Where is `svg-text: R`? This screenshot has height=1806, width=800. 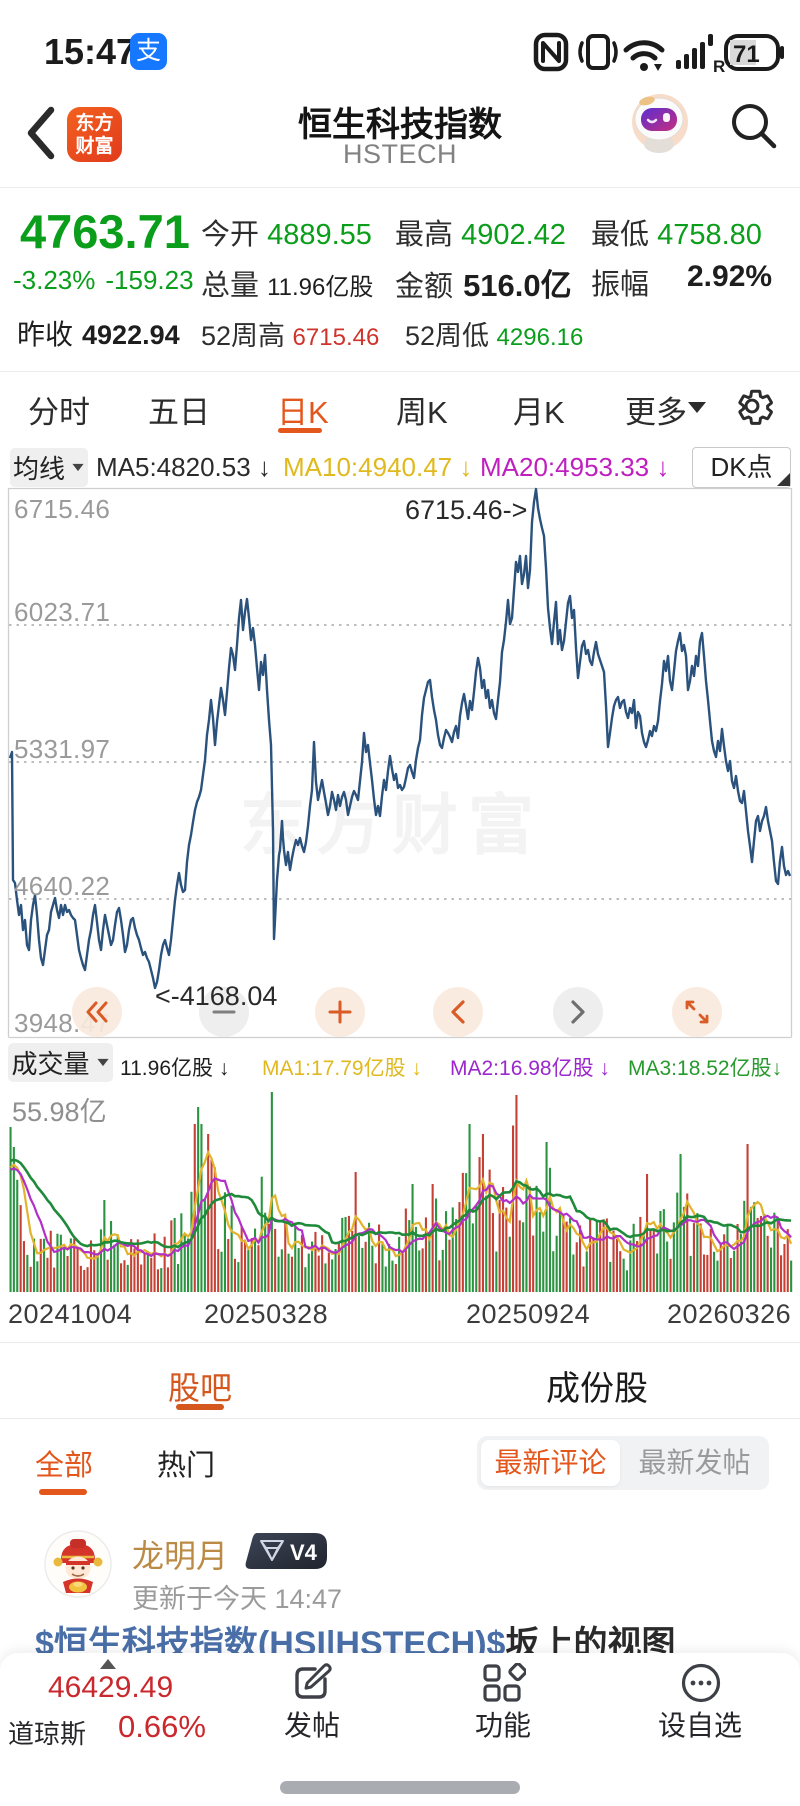
svg-text: R is located at coordinates (719, 66).